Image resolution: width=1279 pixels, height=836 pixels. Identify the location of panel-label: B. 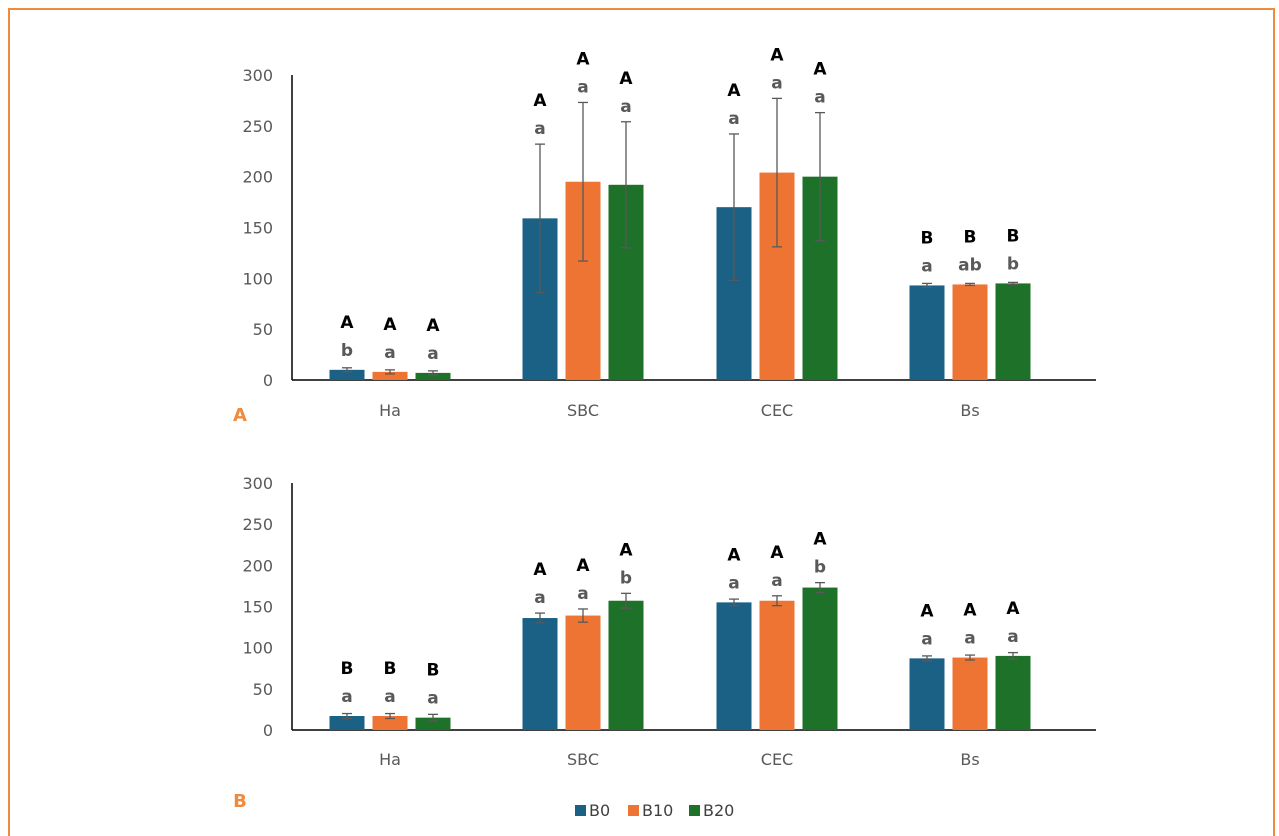
(240, 801).